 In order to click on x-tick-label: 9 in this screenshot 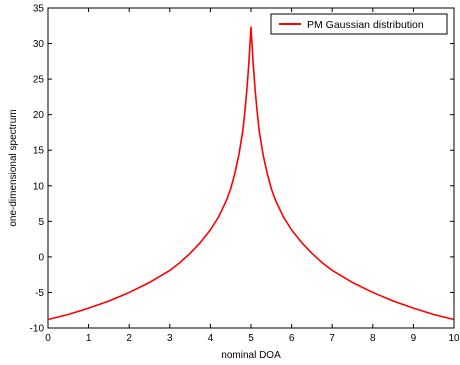, I will do `click(414, 338)`.